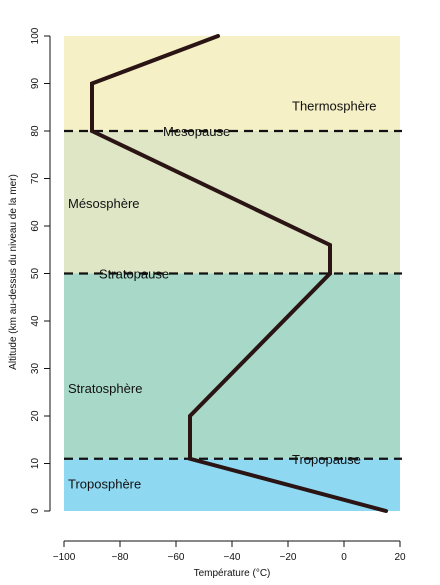 The width and height of the screenshot is (440, 585). Describe the element at coordinates (35, 131) in the screenshot. I see `y-tick-label-9: 80` at that location.